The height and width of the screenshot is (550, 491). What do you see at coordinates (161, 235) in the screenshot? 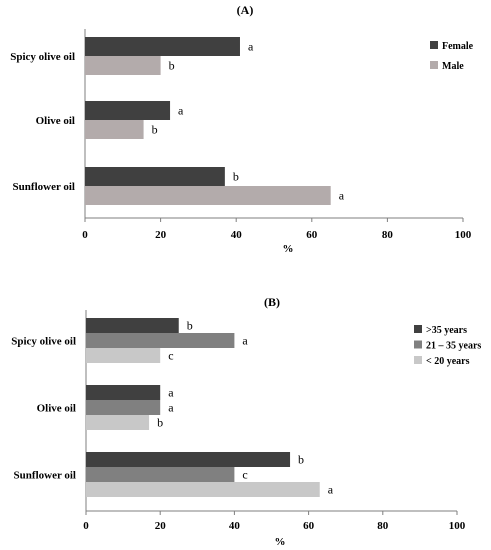
I see `panel-a-x-tick-label: 20` at bounding box center [161, 235].